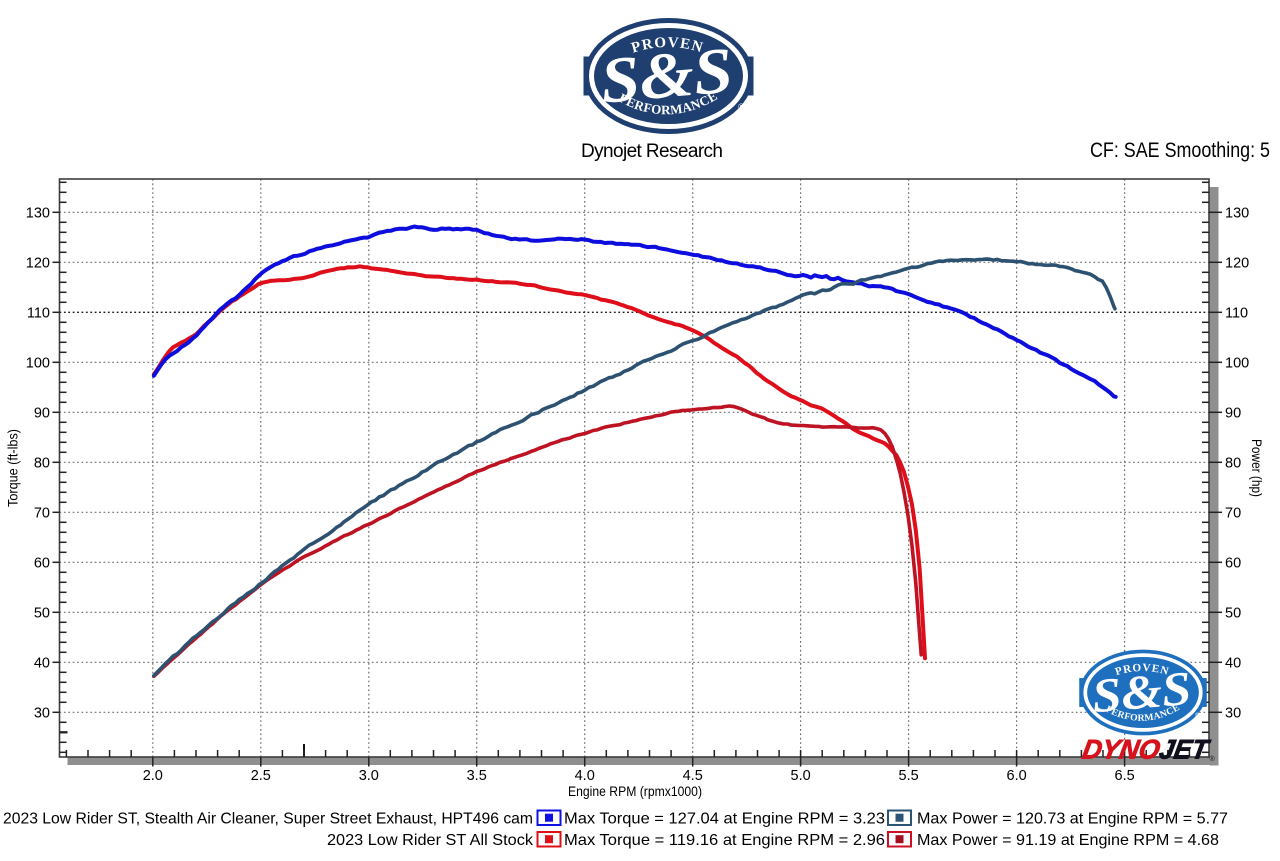  What do you see at coordinates (909, 776) in the screenshot?
I see `svg-text: 5.5` at bounding box center [909, 776].